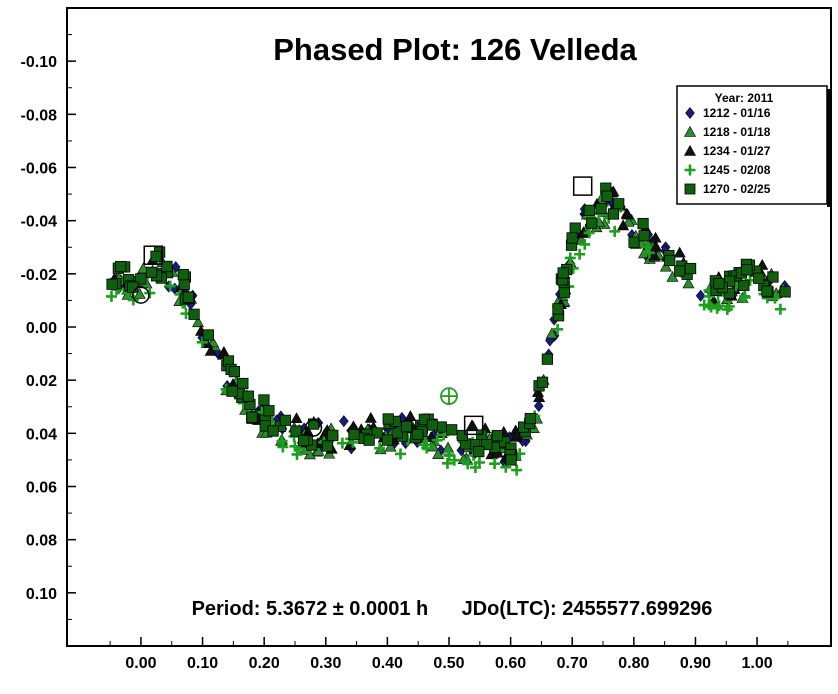 The width and height of the screenshot is (838, 694). Describe the element at coordinates (737, 170) in the screenshot. I see `legend-label: 1245 - 02/08` at that location.